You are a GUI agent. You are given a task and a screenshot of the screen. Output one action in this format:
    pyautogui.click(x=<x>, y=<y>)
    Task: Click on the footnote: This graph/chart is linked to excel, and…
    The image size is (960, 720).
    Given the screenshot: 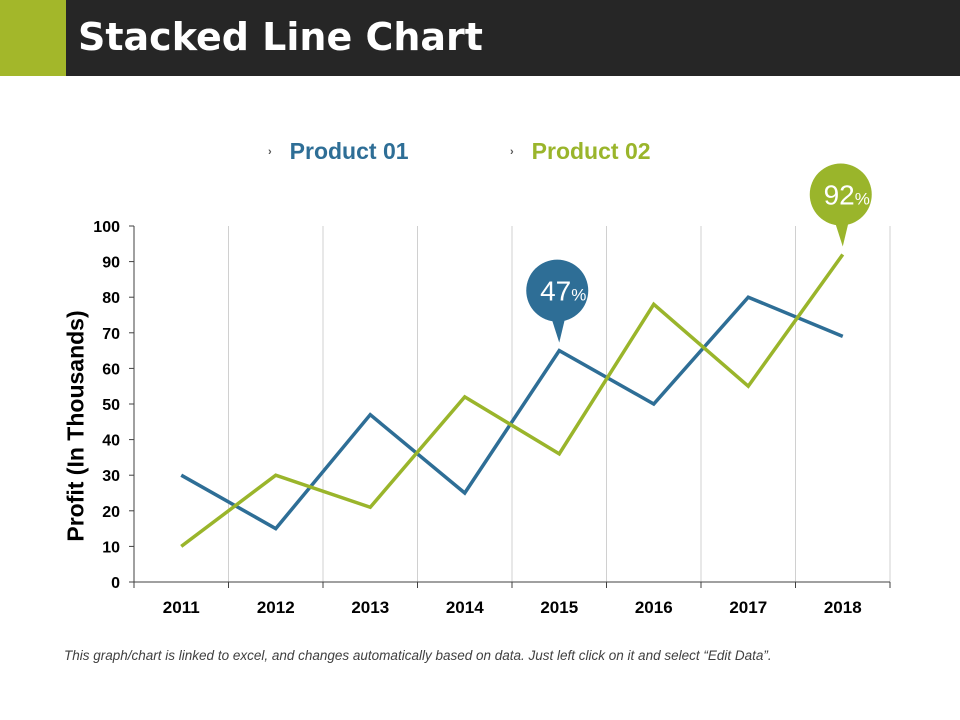 What is the action you would take?
    pyautogui.click(x=418, y=655)
    